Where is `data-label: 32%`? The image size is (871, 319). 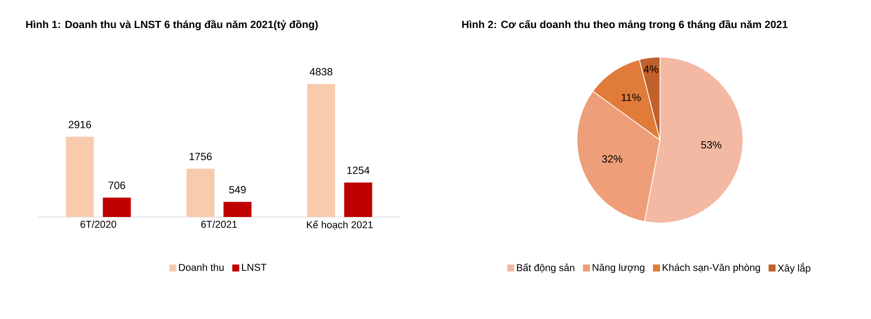 data-label: 32% is located at coordinates (612, 159).